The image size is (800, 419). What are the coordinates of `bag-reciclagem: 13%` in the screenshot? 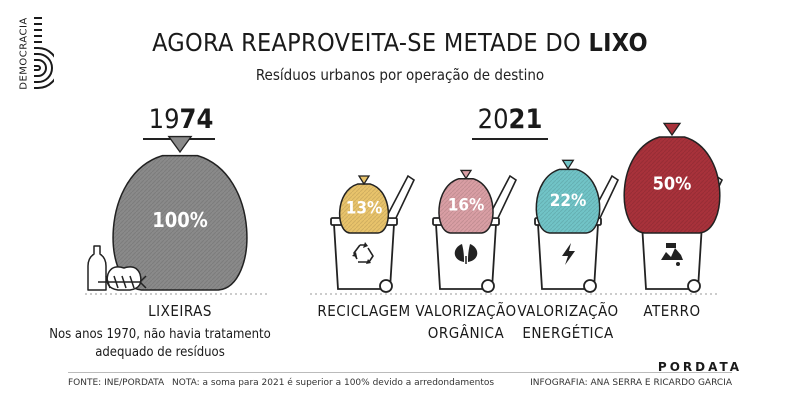 It's located at (364, 204).